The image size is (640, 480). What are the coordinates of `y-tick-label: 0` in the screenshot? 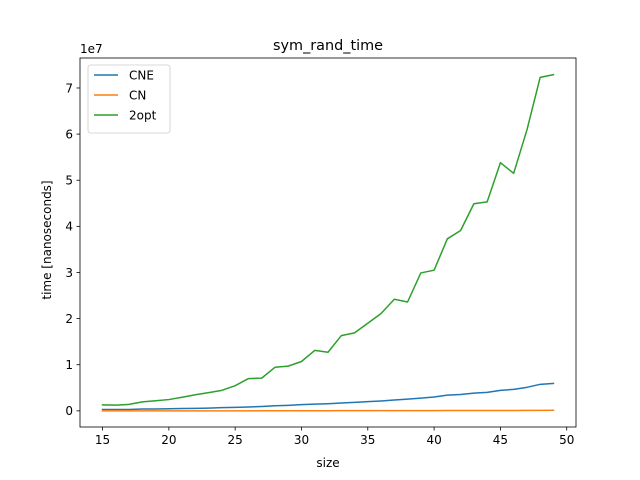 It's located at (69, 411).